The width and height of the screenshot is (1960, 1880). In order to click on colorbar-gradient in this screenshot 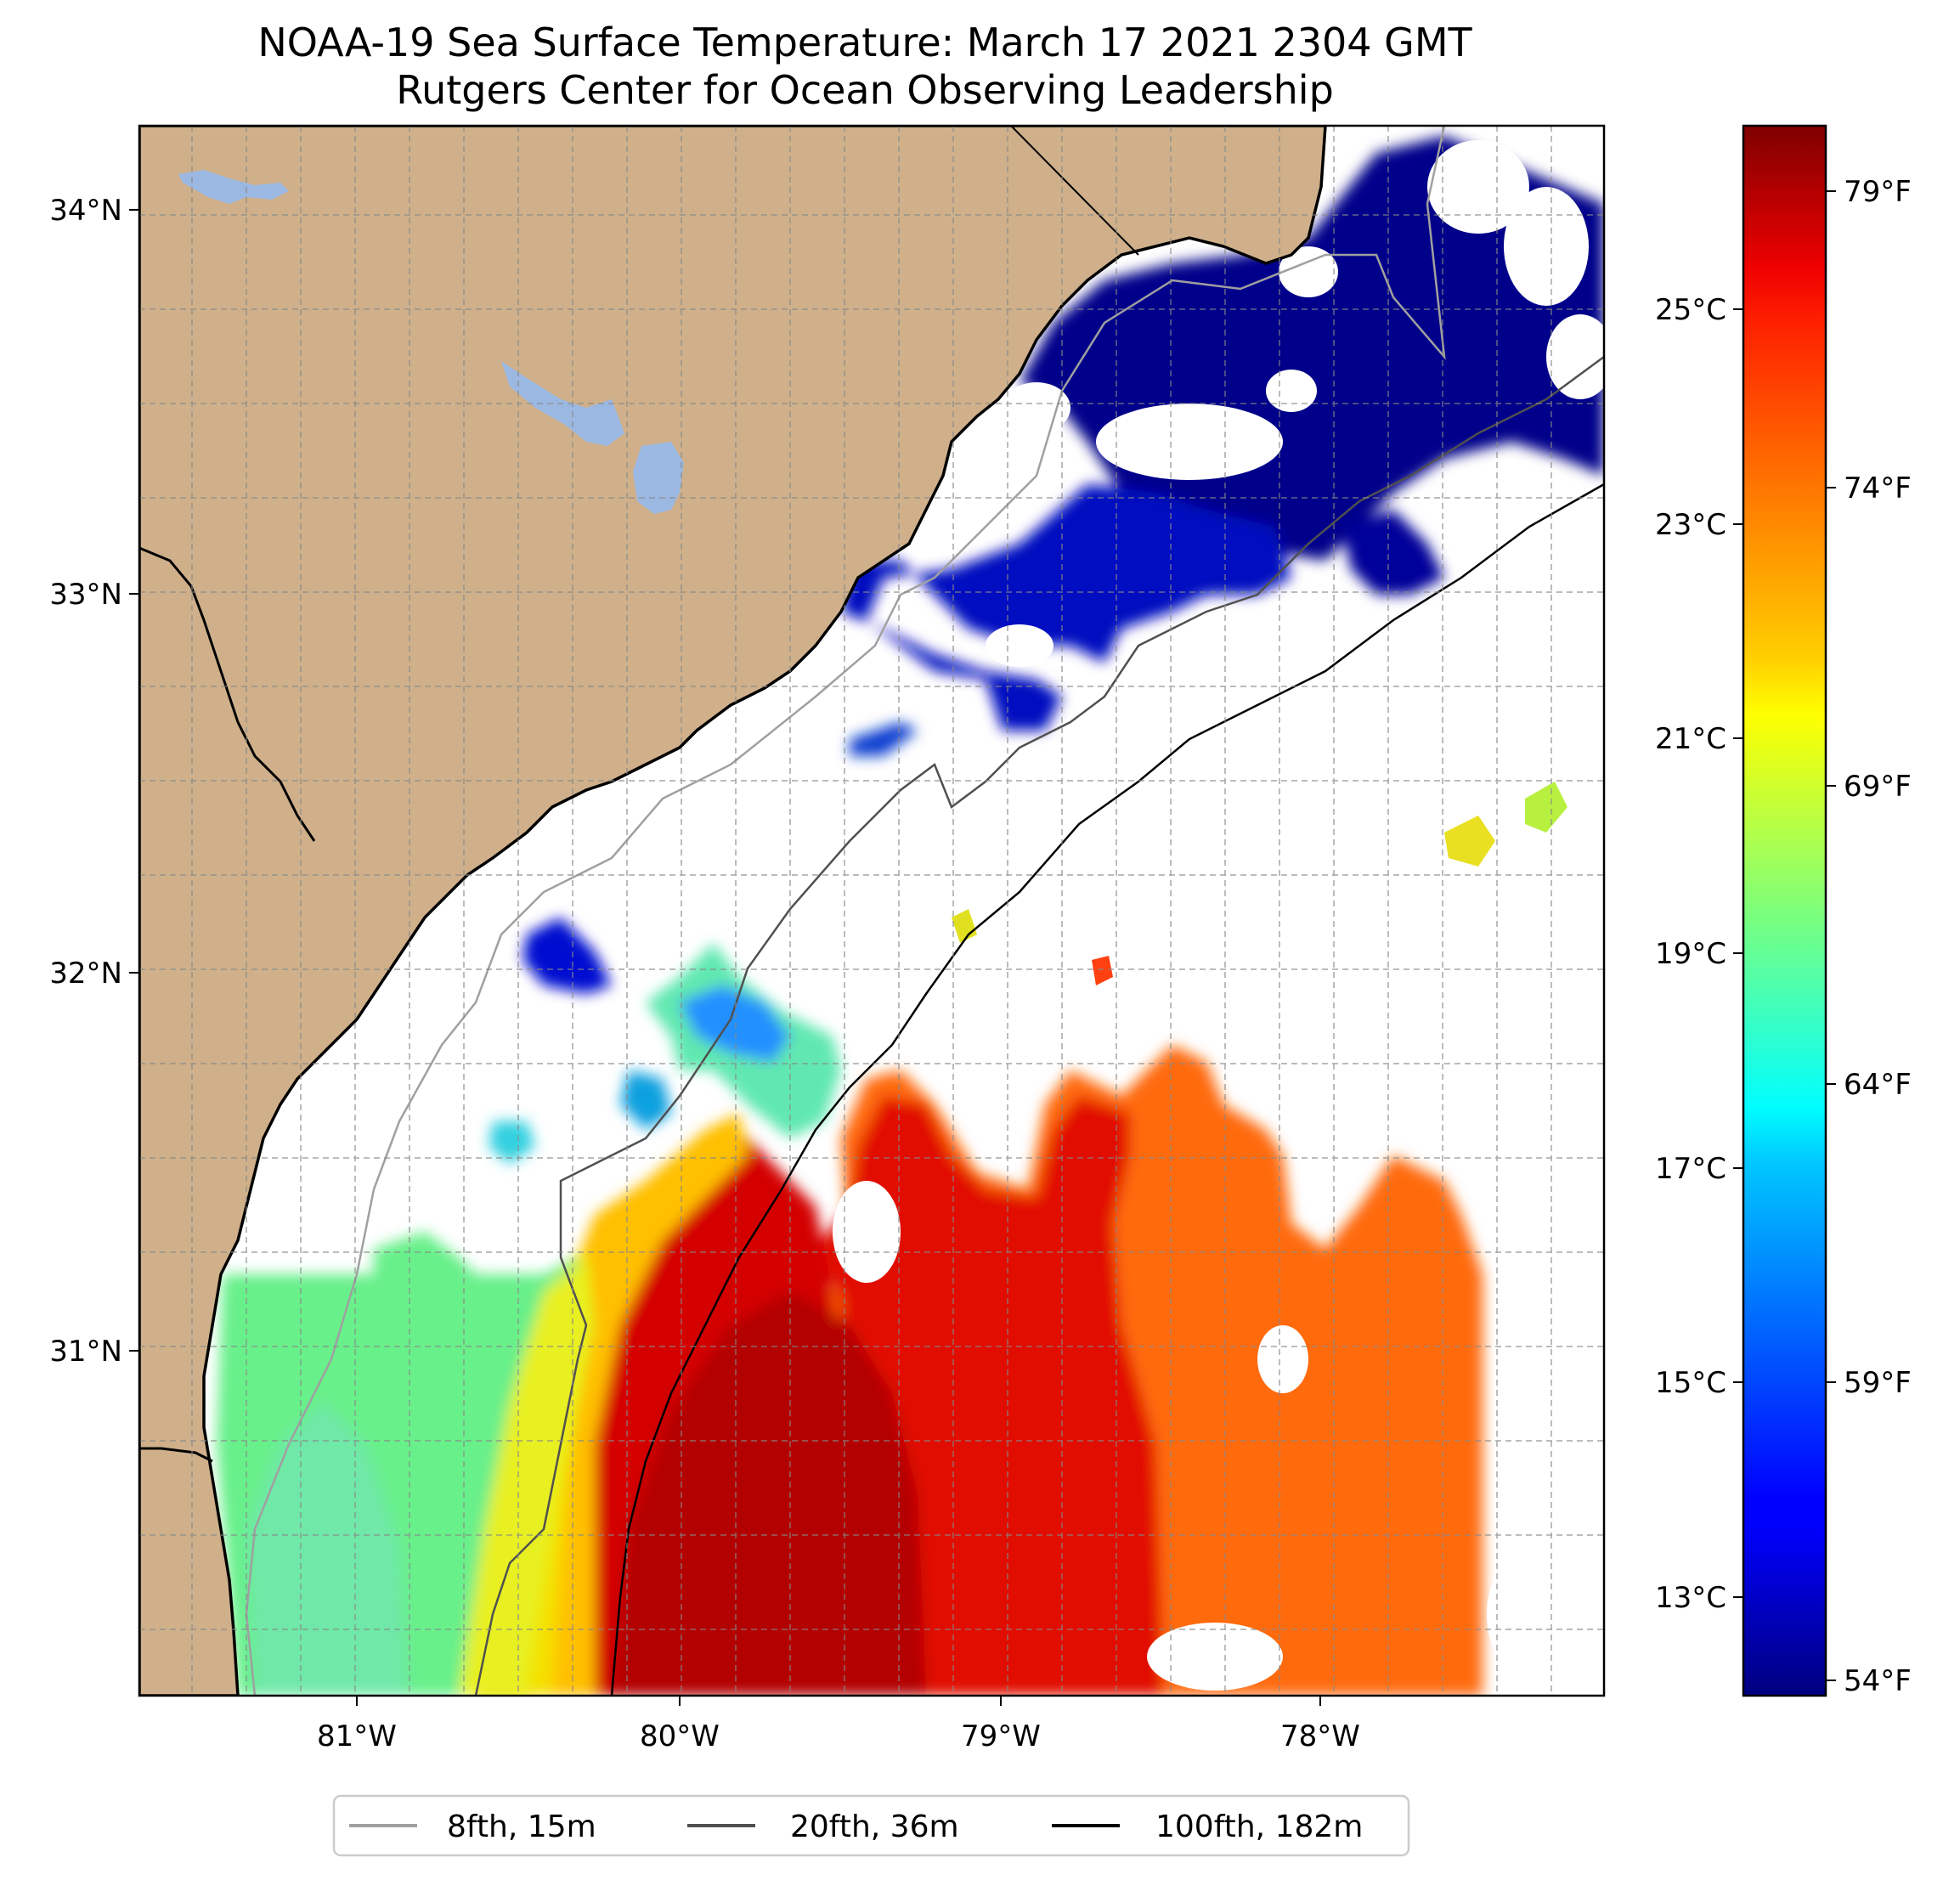, I will do `click(1785, 911)`.